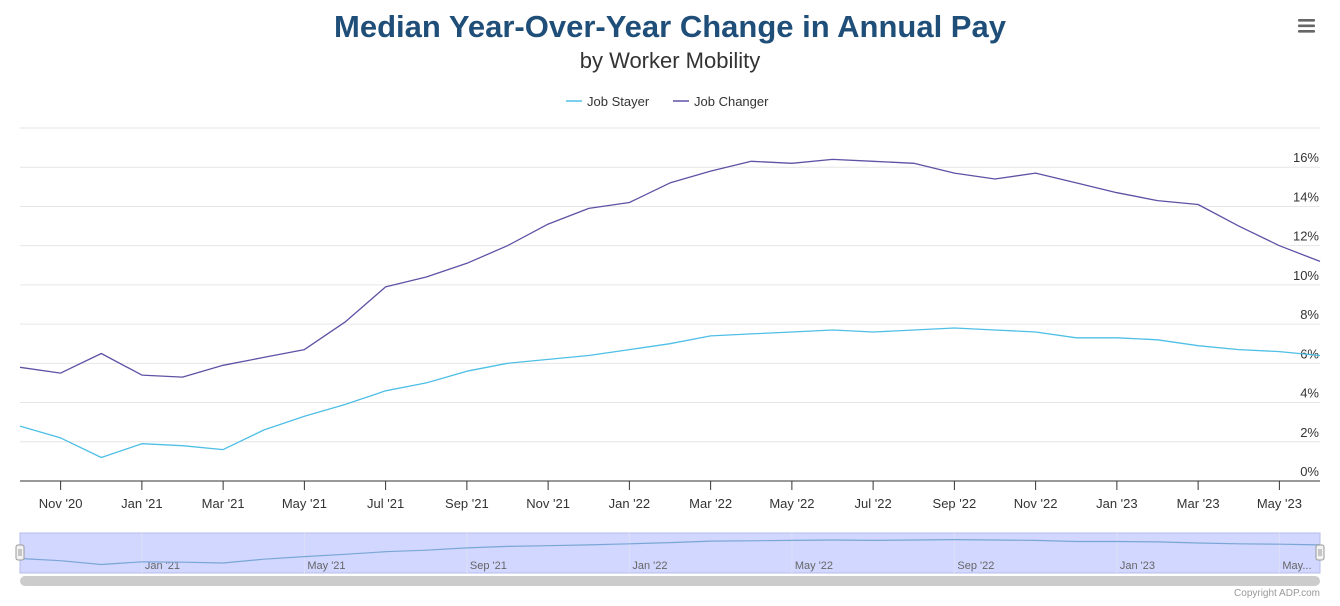 The width and height of the screenshot is (1340, 606). I want to click on navigator-tick-label: Jan '23, so click(1137, 566).